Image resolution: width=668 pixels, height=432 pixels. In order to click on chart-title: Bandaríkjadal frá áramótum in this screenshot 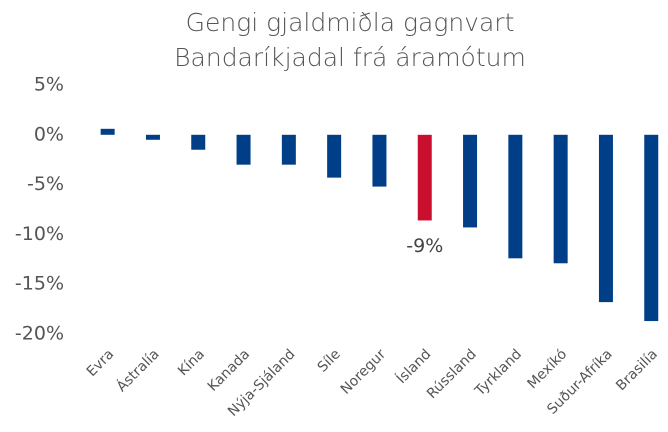, I will do `click(350, 57)`.